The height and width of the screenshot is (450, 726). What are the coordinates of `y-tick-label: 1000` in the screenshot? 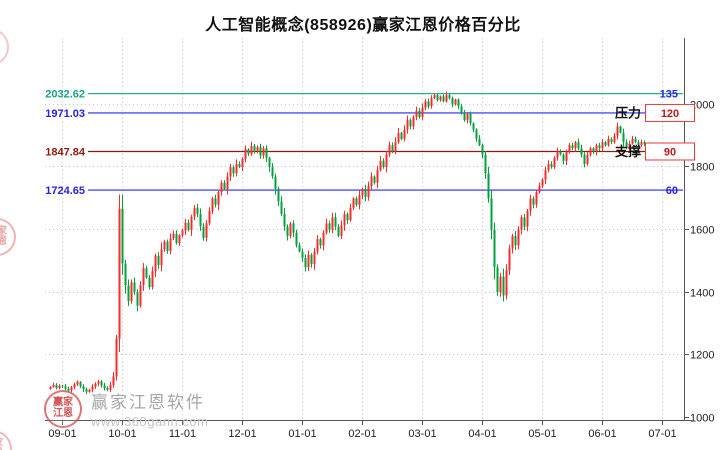 It's located at (702, 419).